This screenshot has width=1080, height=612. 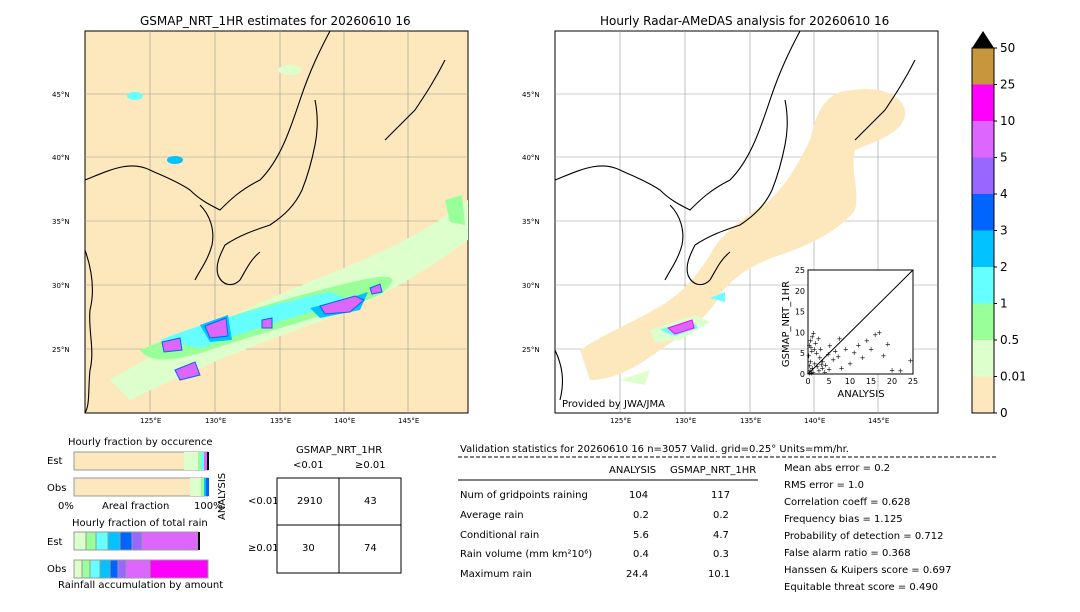 I want to click on col-gsmap: GSMAP_NRT_1HR, so click(x=713, y=470).